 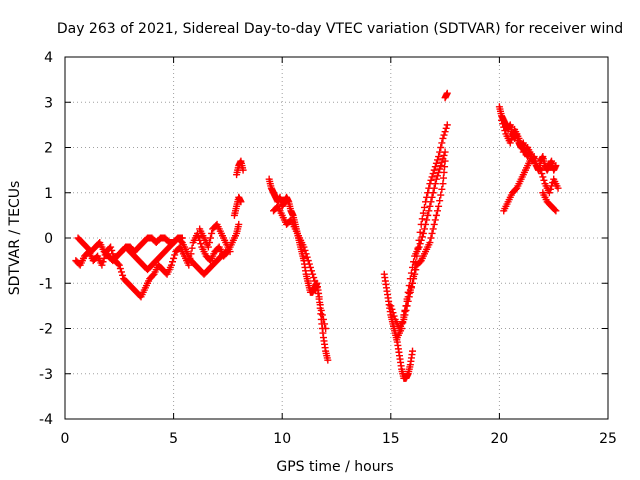 What do you see at coordinates (48, 194) in the screenshot?
I see `y-tick-label: 1` at bounding box center [48, 194].